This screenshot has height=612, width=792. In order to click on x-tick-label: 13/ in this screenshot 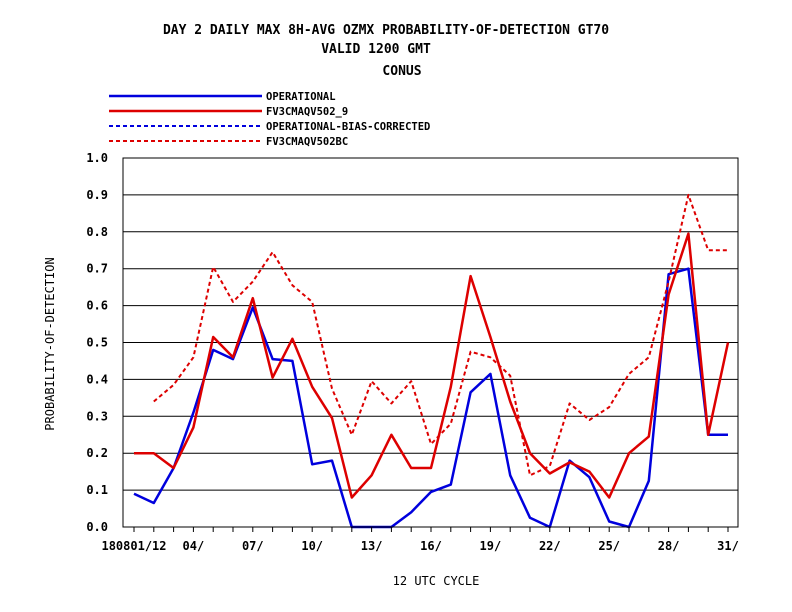, I will do `click(372, 546)`.